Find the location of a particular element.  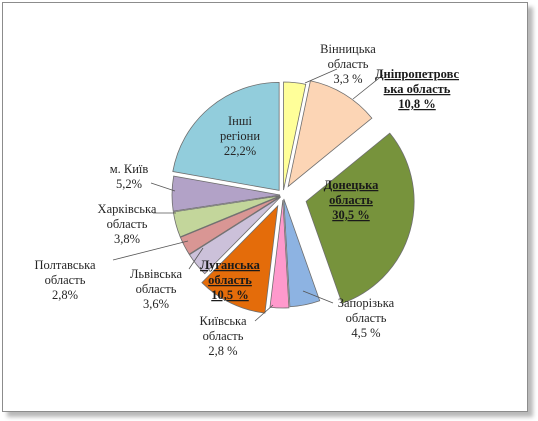

slice-label-line: 3,3 % is located at coordinates (347, 79).